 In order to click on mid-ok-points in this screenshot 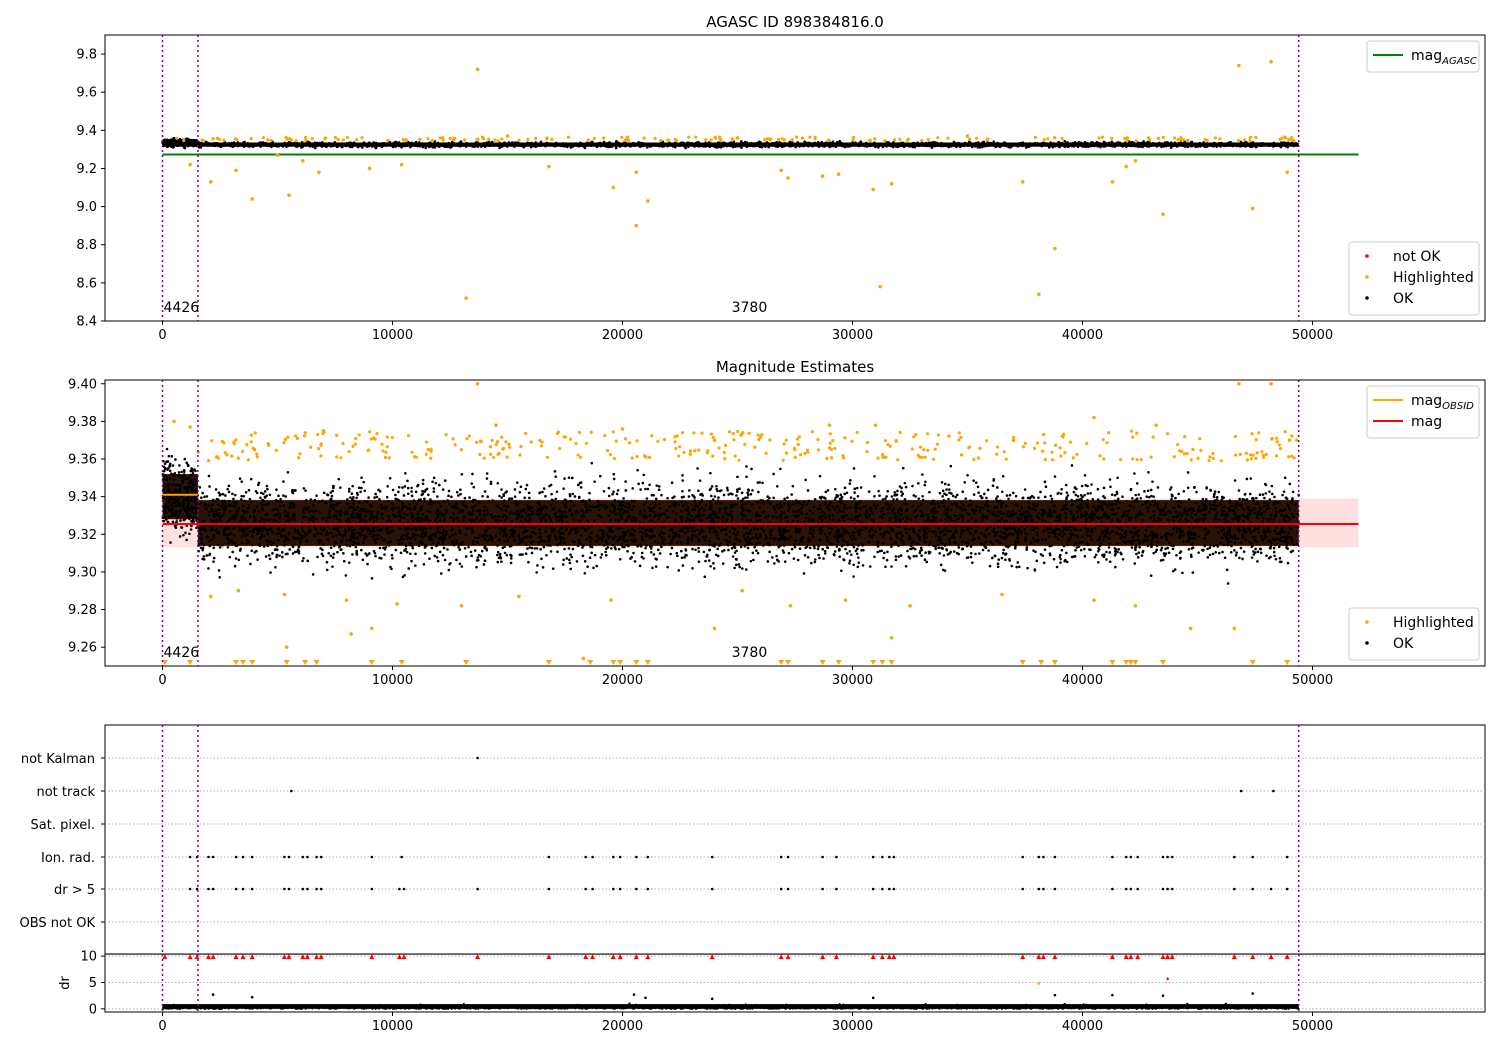, I will do `click(730, 516)`.